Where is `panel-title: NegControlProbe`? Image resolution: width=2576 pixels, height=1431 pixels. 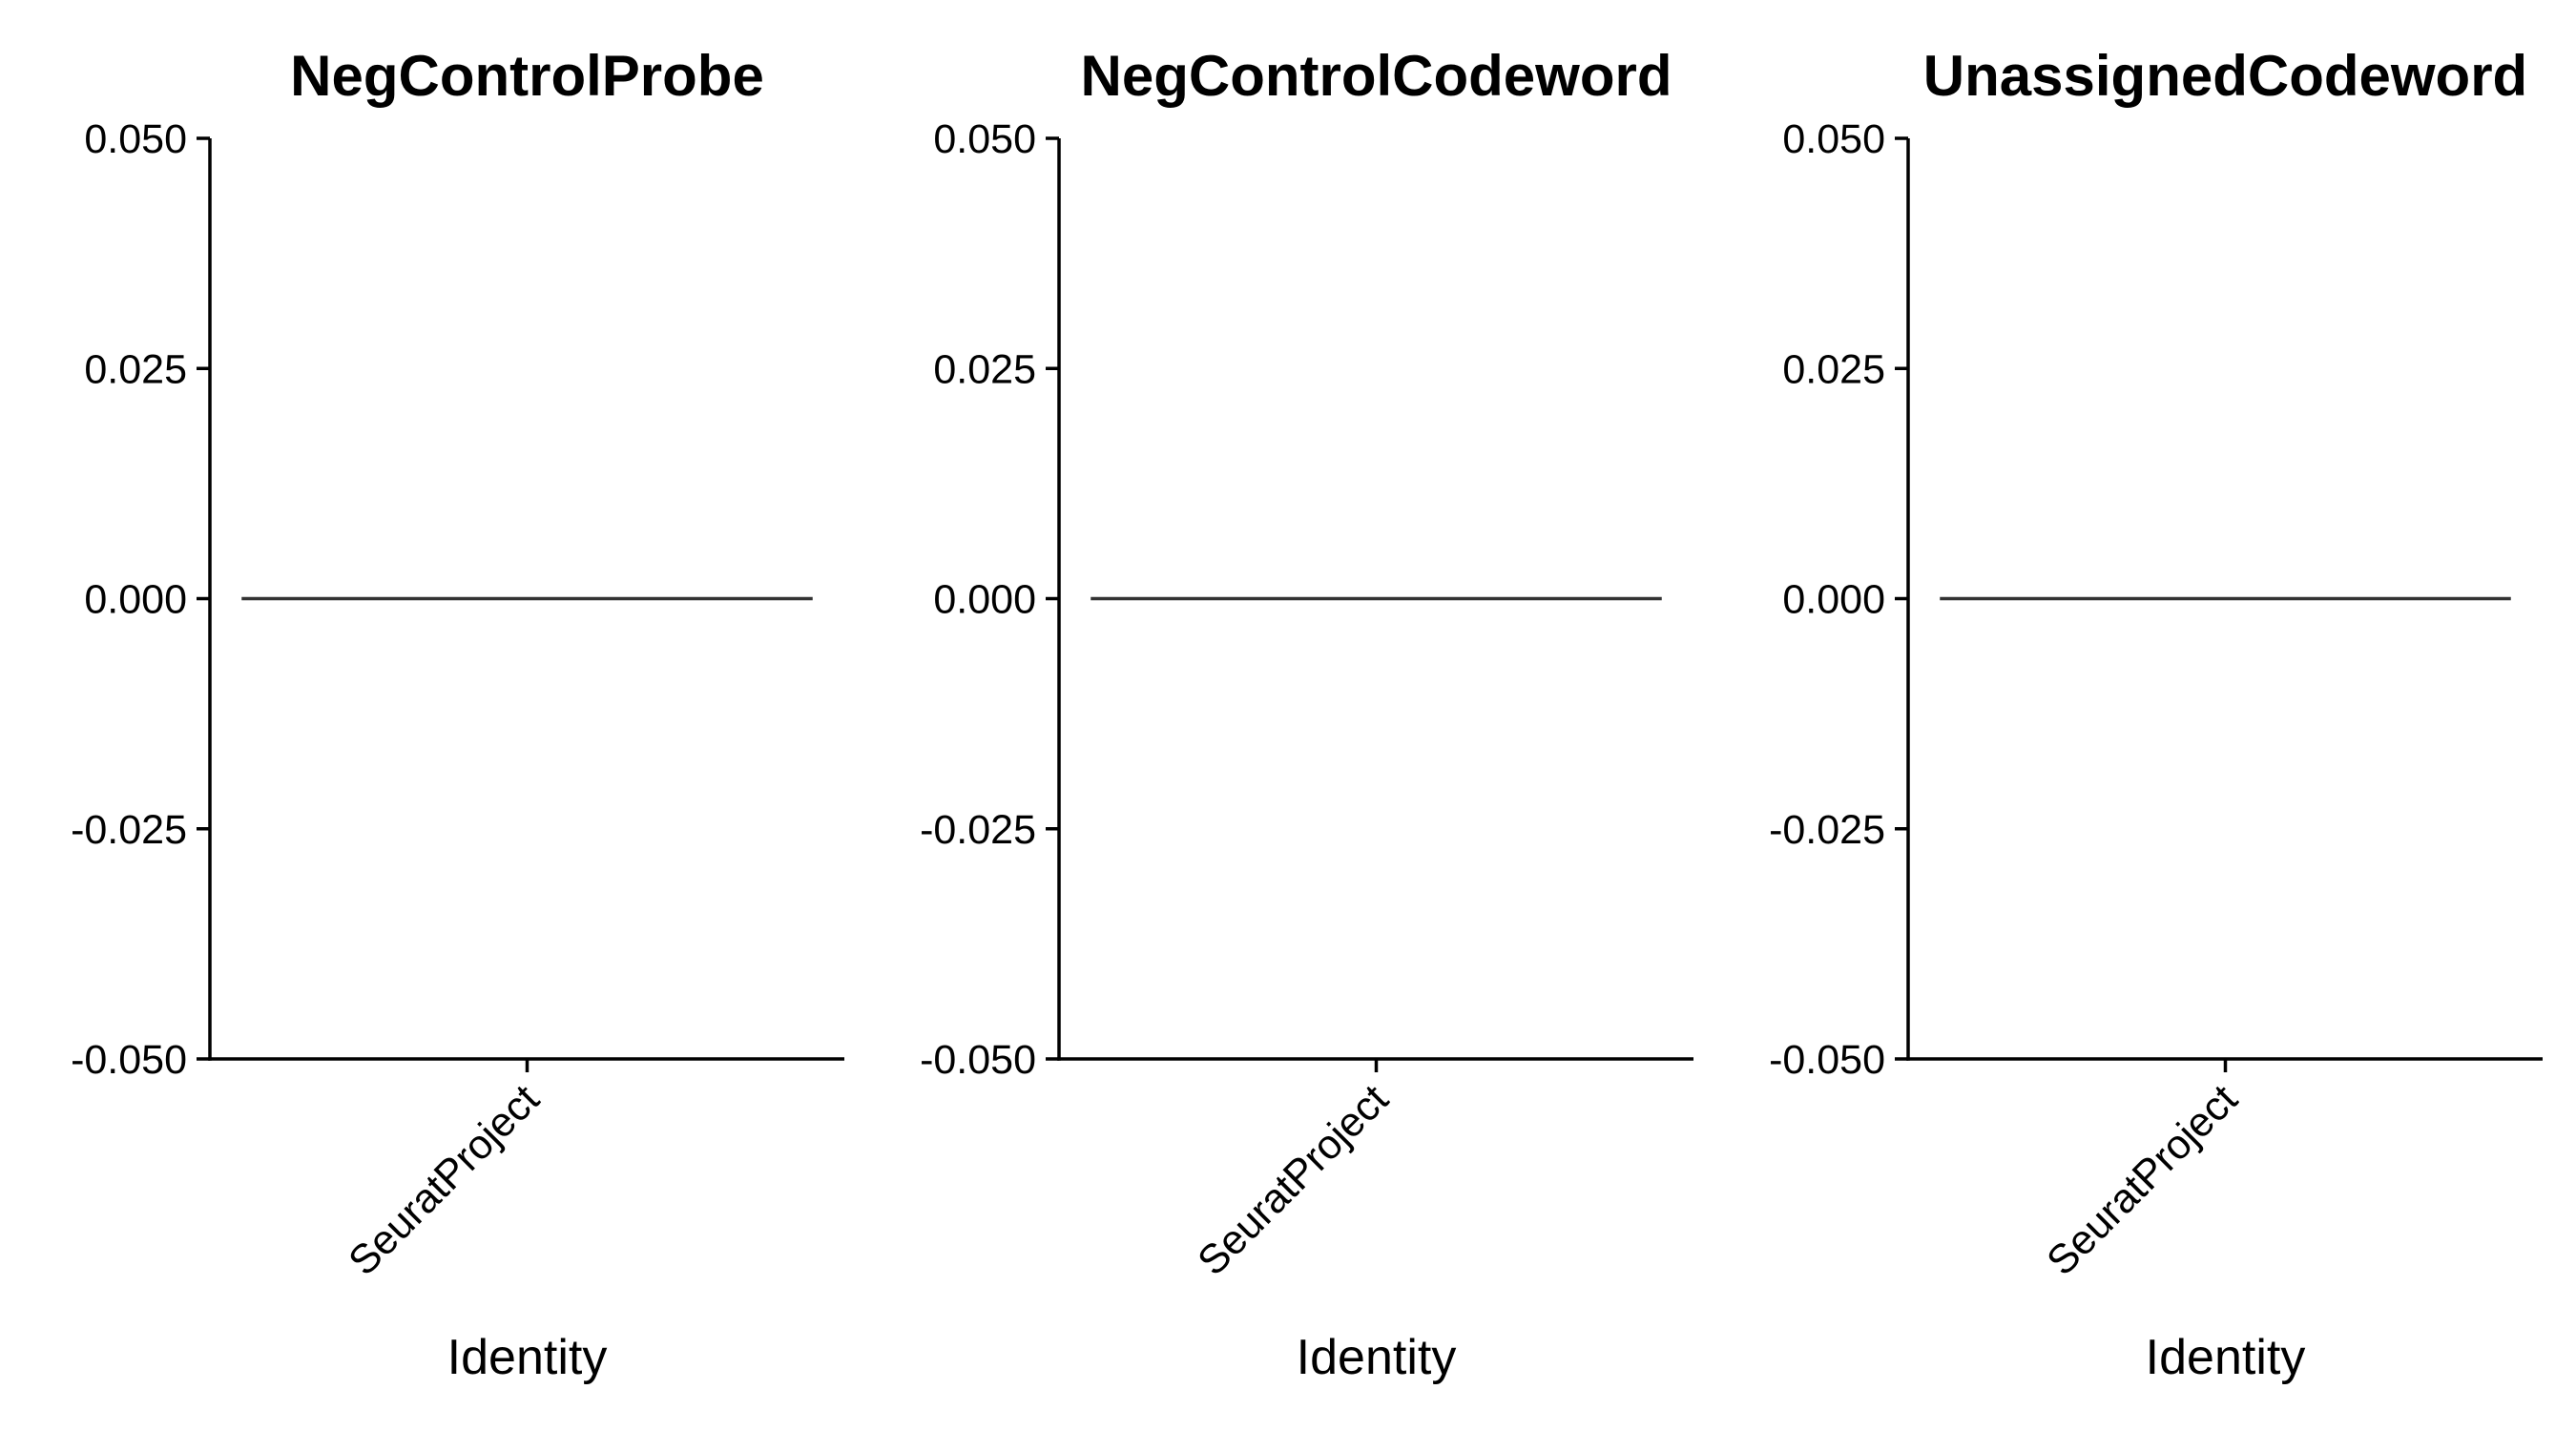 panel-title: NegControlProbe is located at coordinates (527, 76).